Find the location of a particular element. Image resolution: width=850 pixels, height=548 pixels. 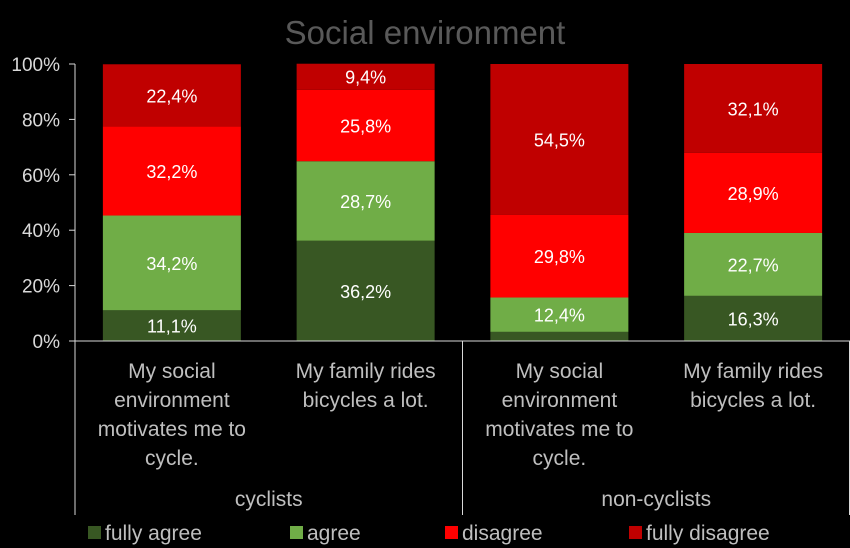

data-label: 32,2% is located at coordinates (171, 172).